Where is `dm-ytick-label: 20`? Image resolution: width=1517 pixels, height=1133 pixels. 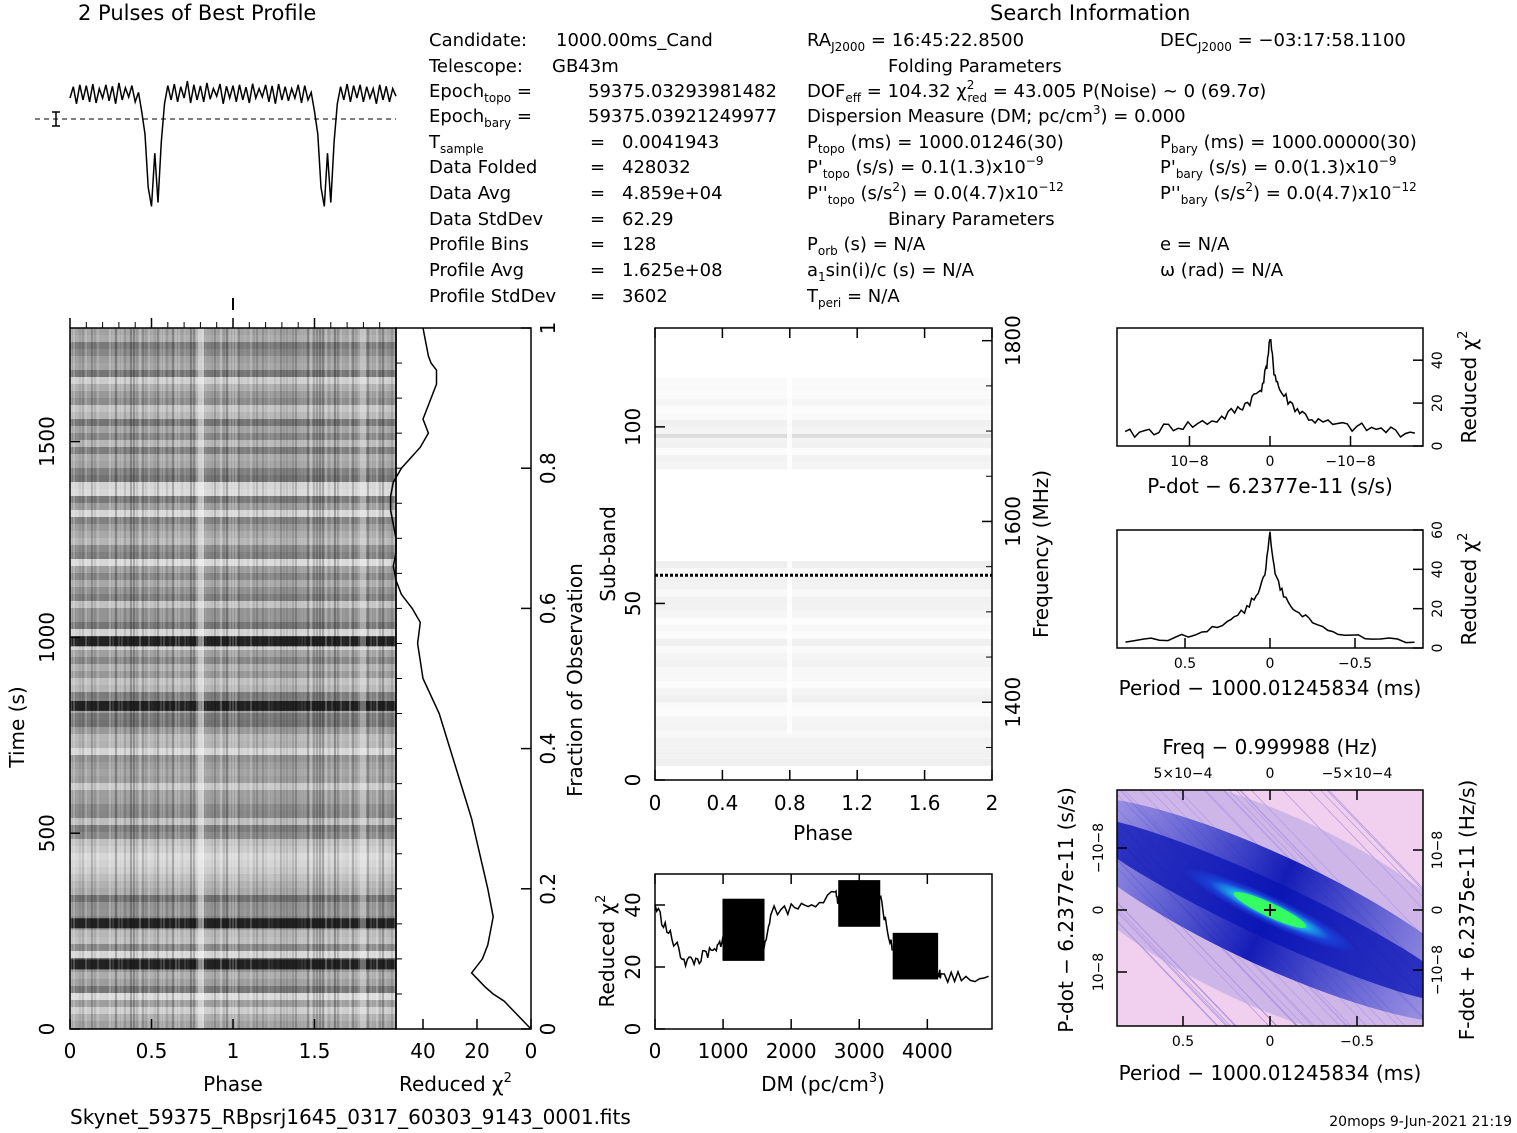
dm-ytick-label: 20 is located at coordinates (633, 966).